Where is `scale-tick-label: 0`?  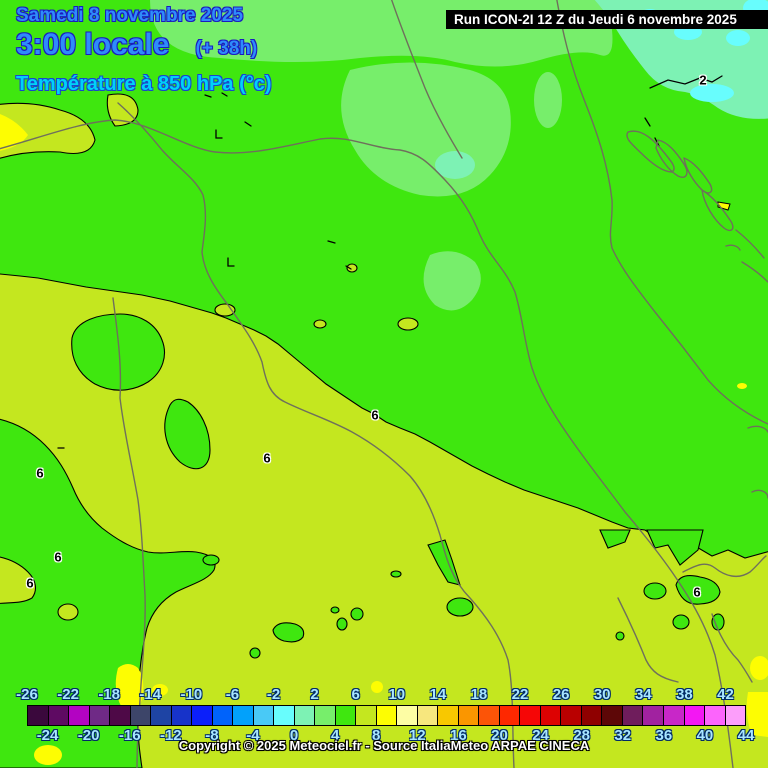
scale-tick-label: 0 is located at coordinates (294, 735).